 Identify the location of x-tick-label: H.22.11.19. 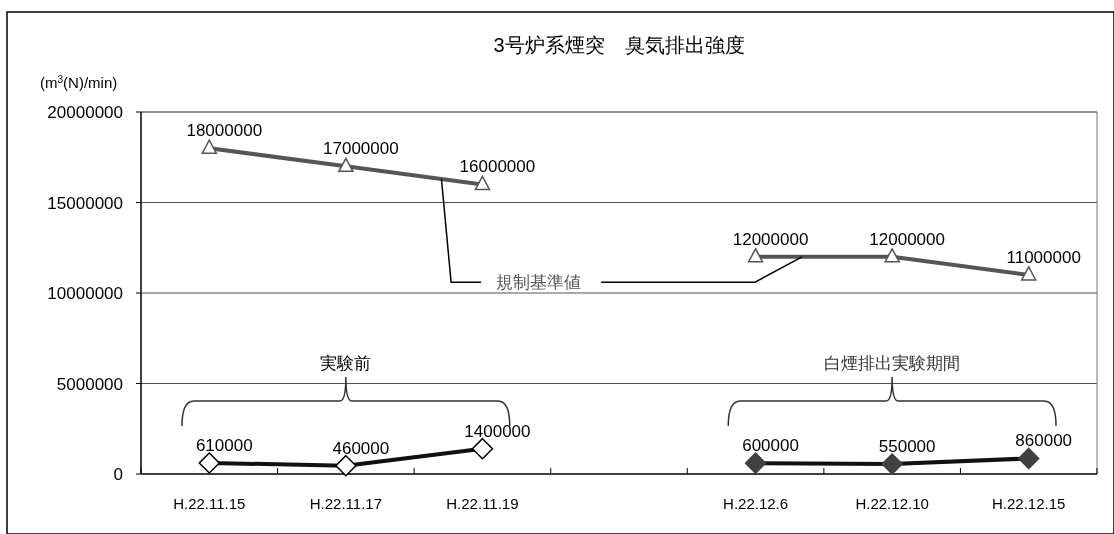
(482, 503).